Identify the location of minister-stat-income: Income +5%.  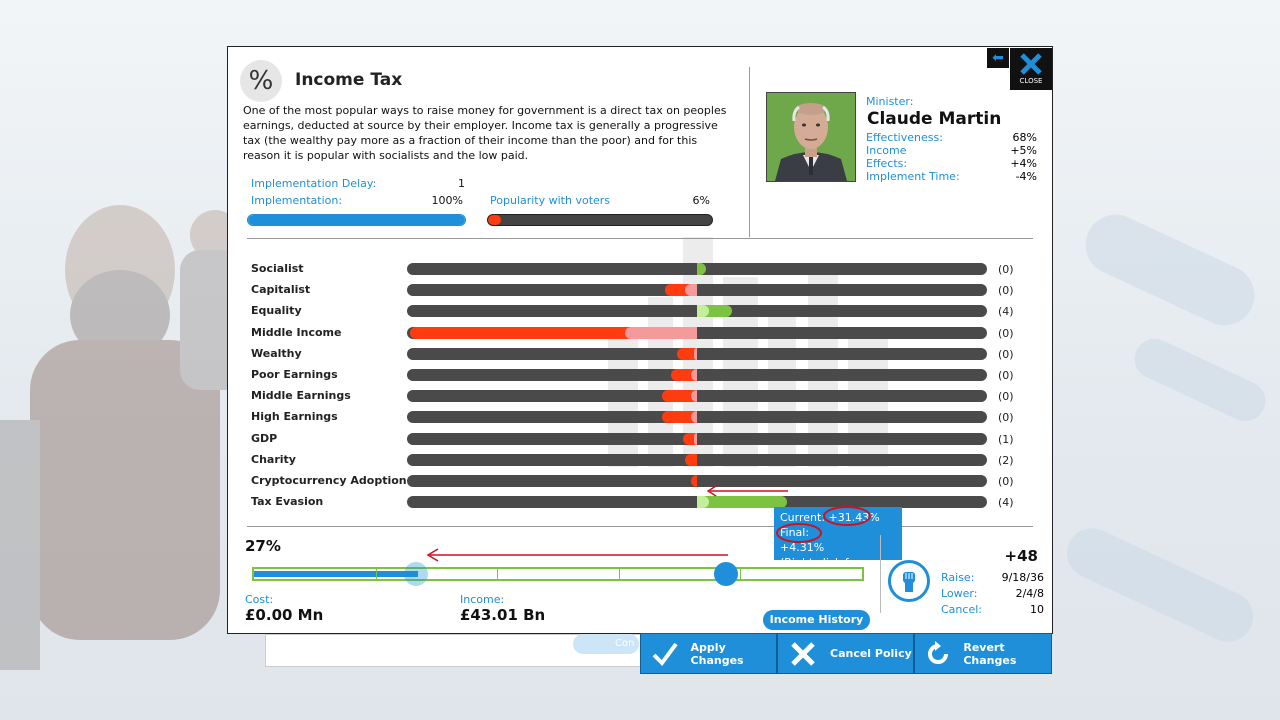
(951, 150).